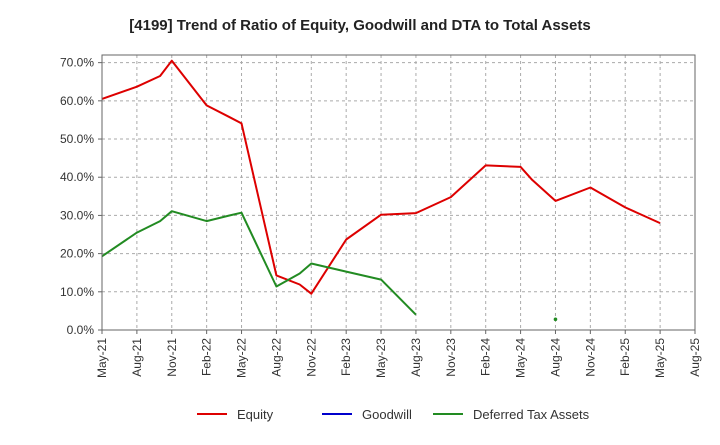 Image resolution: width=720 pixels, height=445 pixels. I want to click on y-tick-label: 20.0%, so click(77, 254).